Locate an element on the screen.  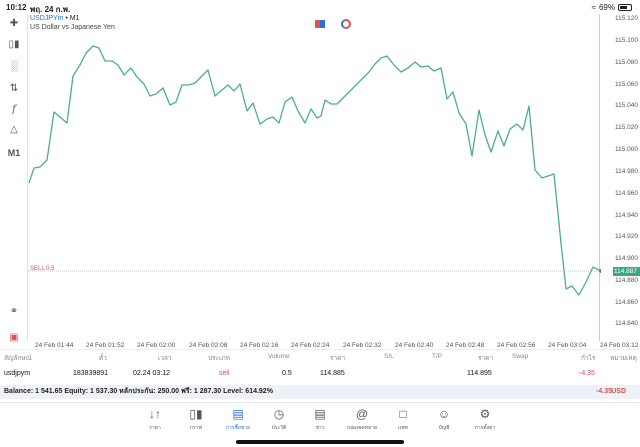
col-sl: S/L is located at coordinates (389, 356).